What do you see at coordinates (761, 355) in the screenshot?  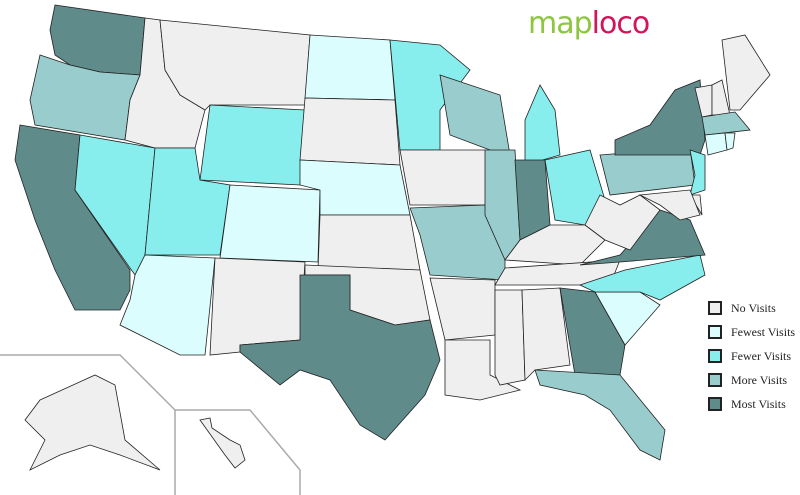 I see `legend-label: Fewer Visits` at bounding box center [761, 355].